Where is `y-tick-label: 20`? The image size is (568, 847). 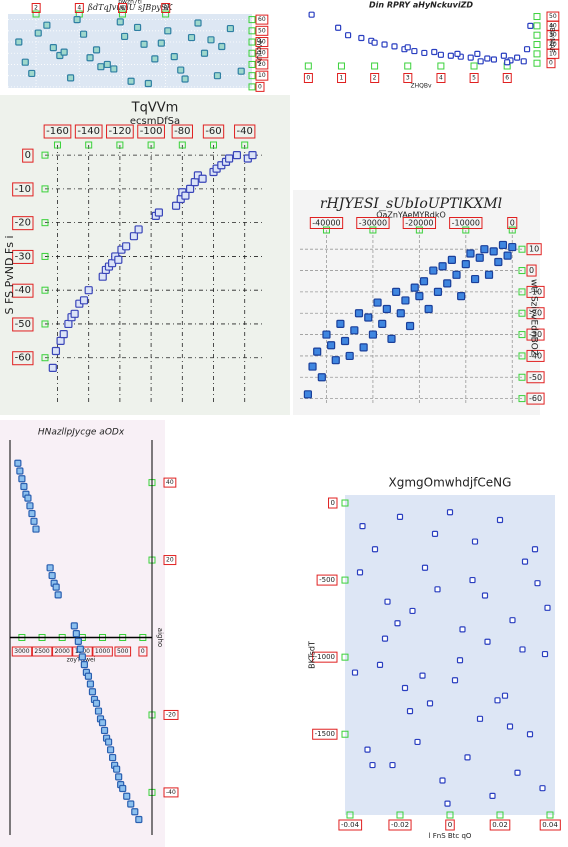 y-tick-label: 20 is located at coordinates (170, 560).